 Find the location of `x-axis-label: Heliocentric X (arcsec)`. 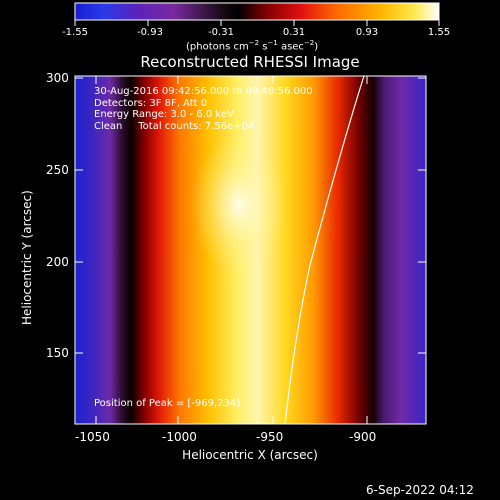

x-axis-label: Heliocentric X (arcsec) is located at coordinates (250, 455).